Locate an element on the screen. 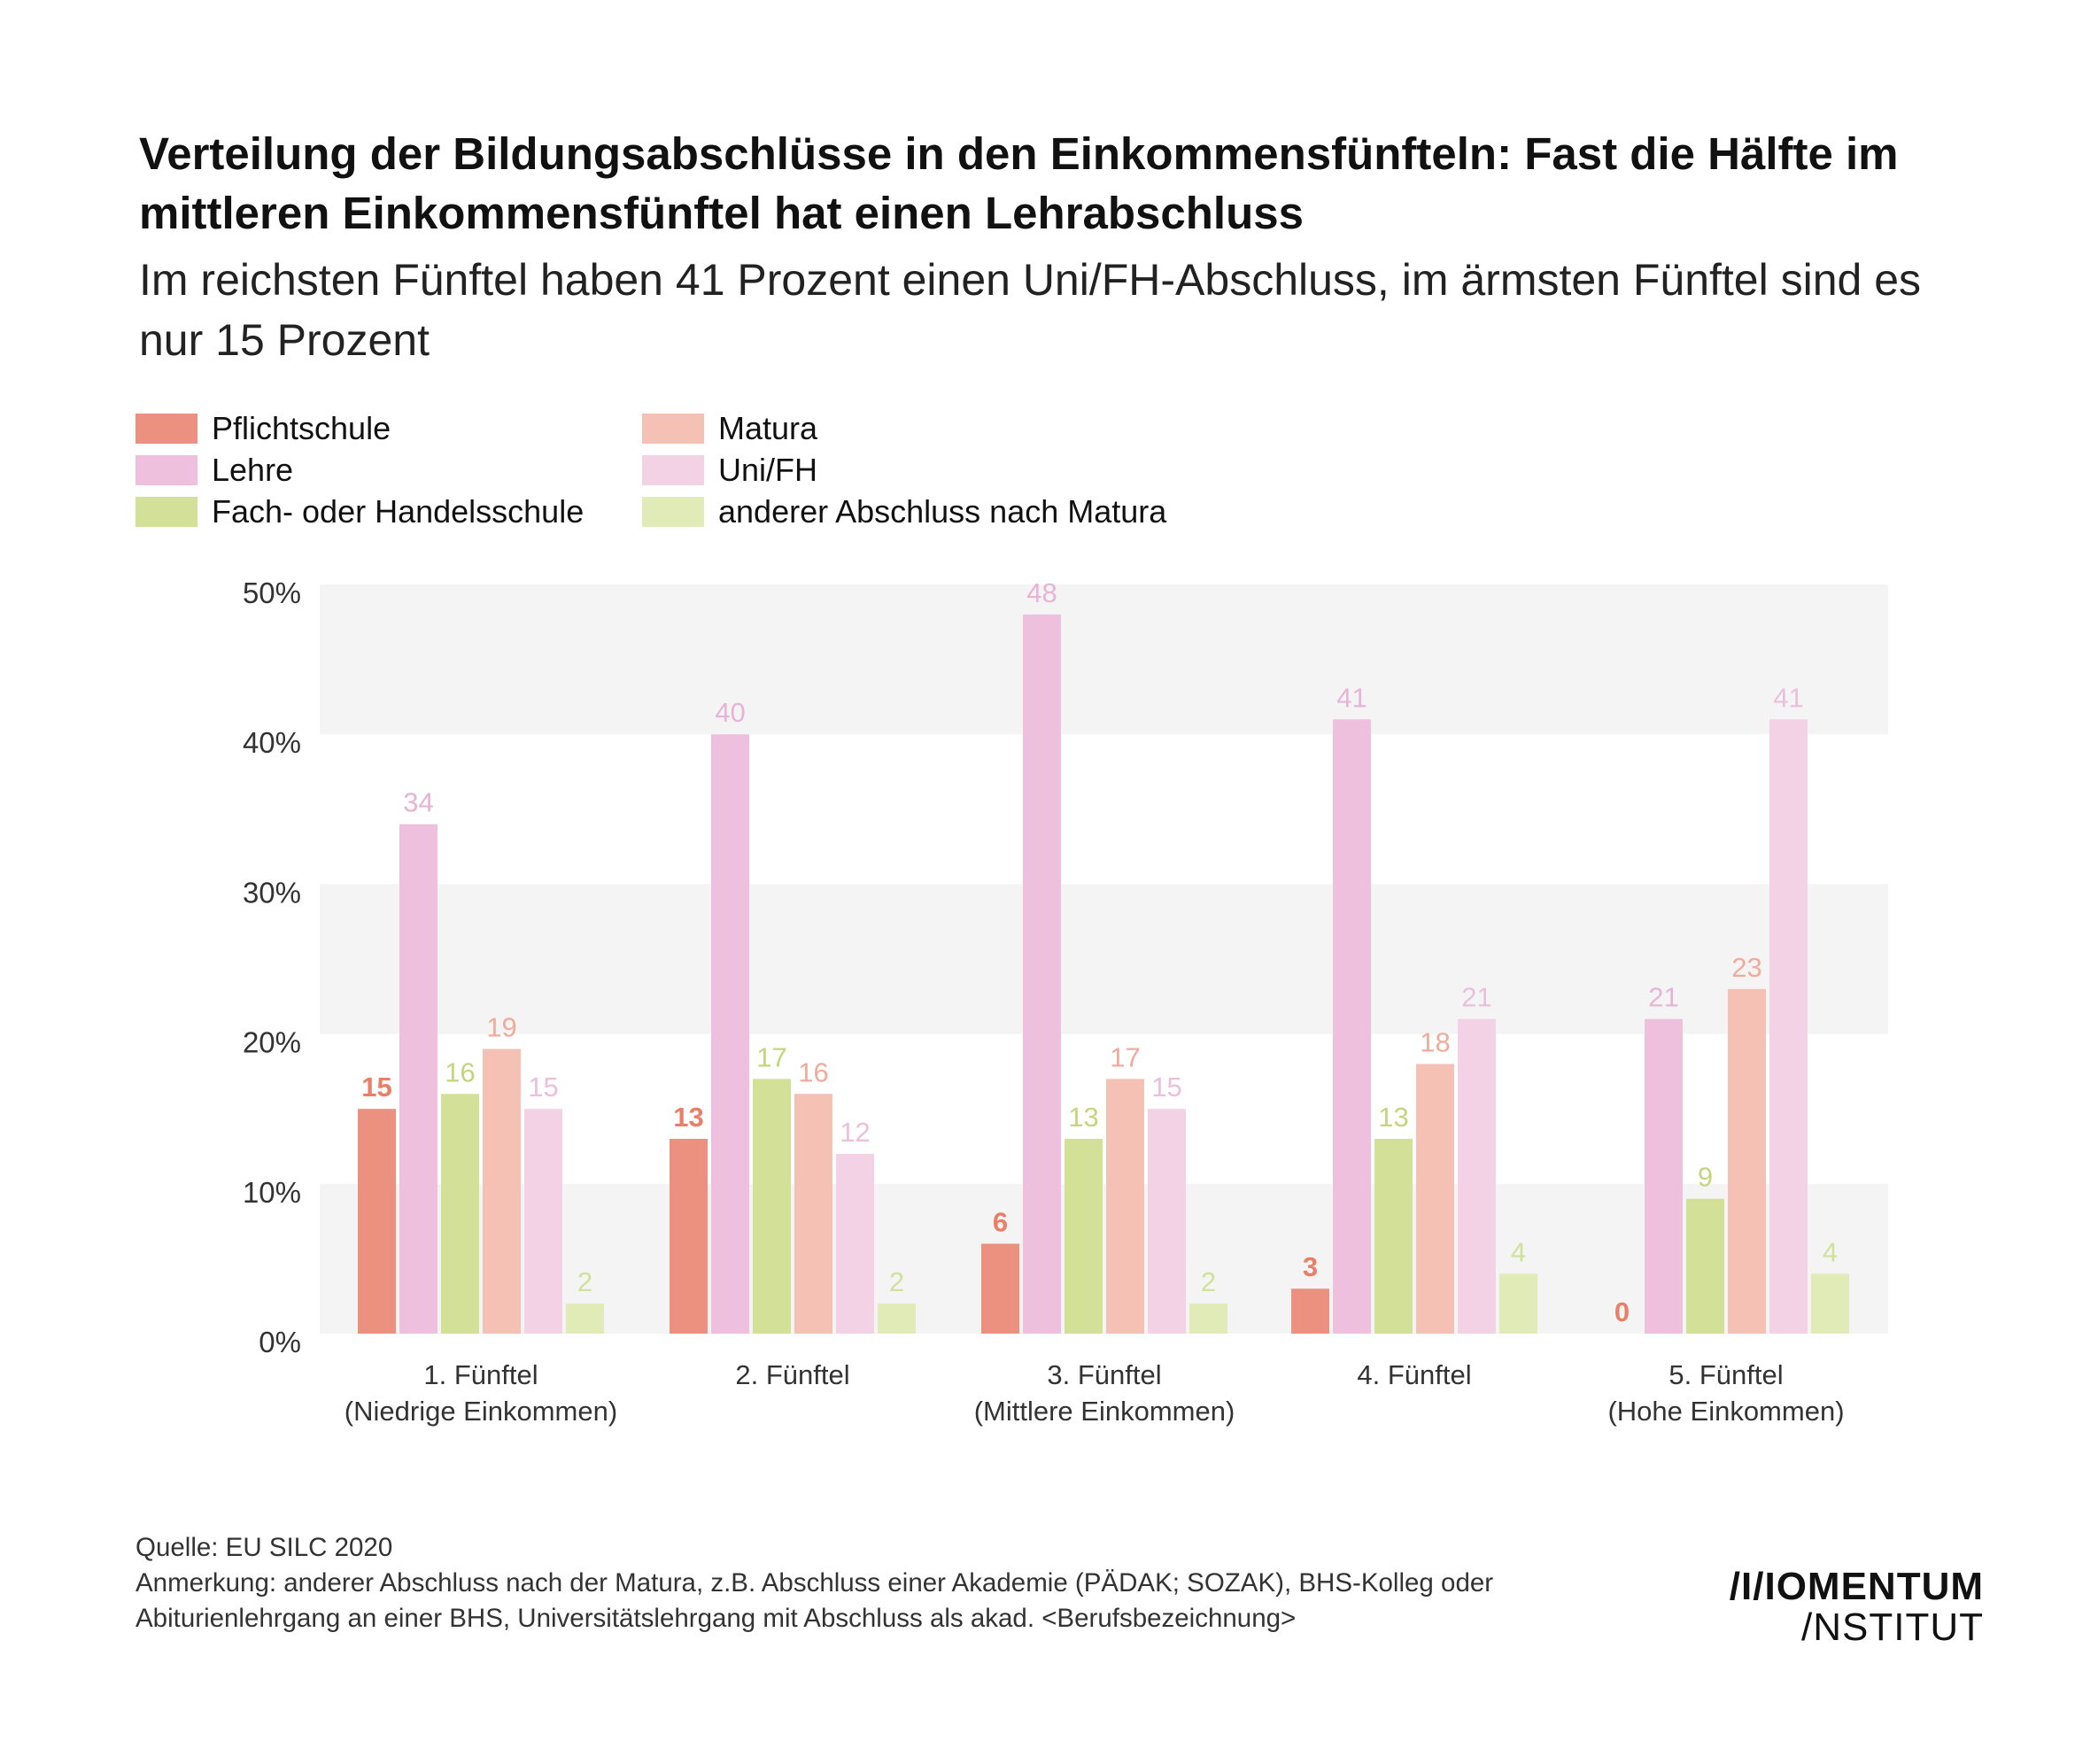  data-label-fach: 17 is located at coordinates (771, 1056).